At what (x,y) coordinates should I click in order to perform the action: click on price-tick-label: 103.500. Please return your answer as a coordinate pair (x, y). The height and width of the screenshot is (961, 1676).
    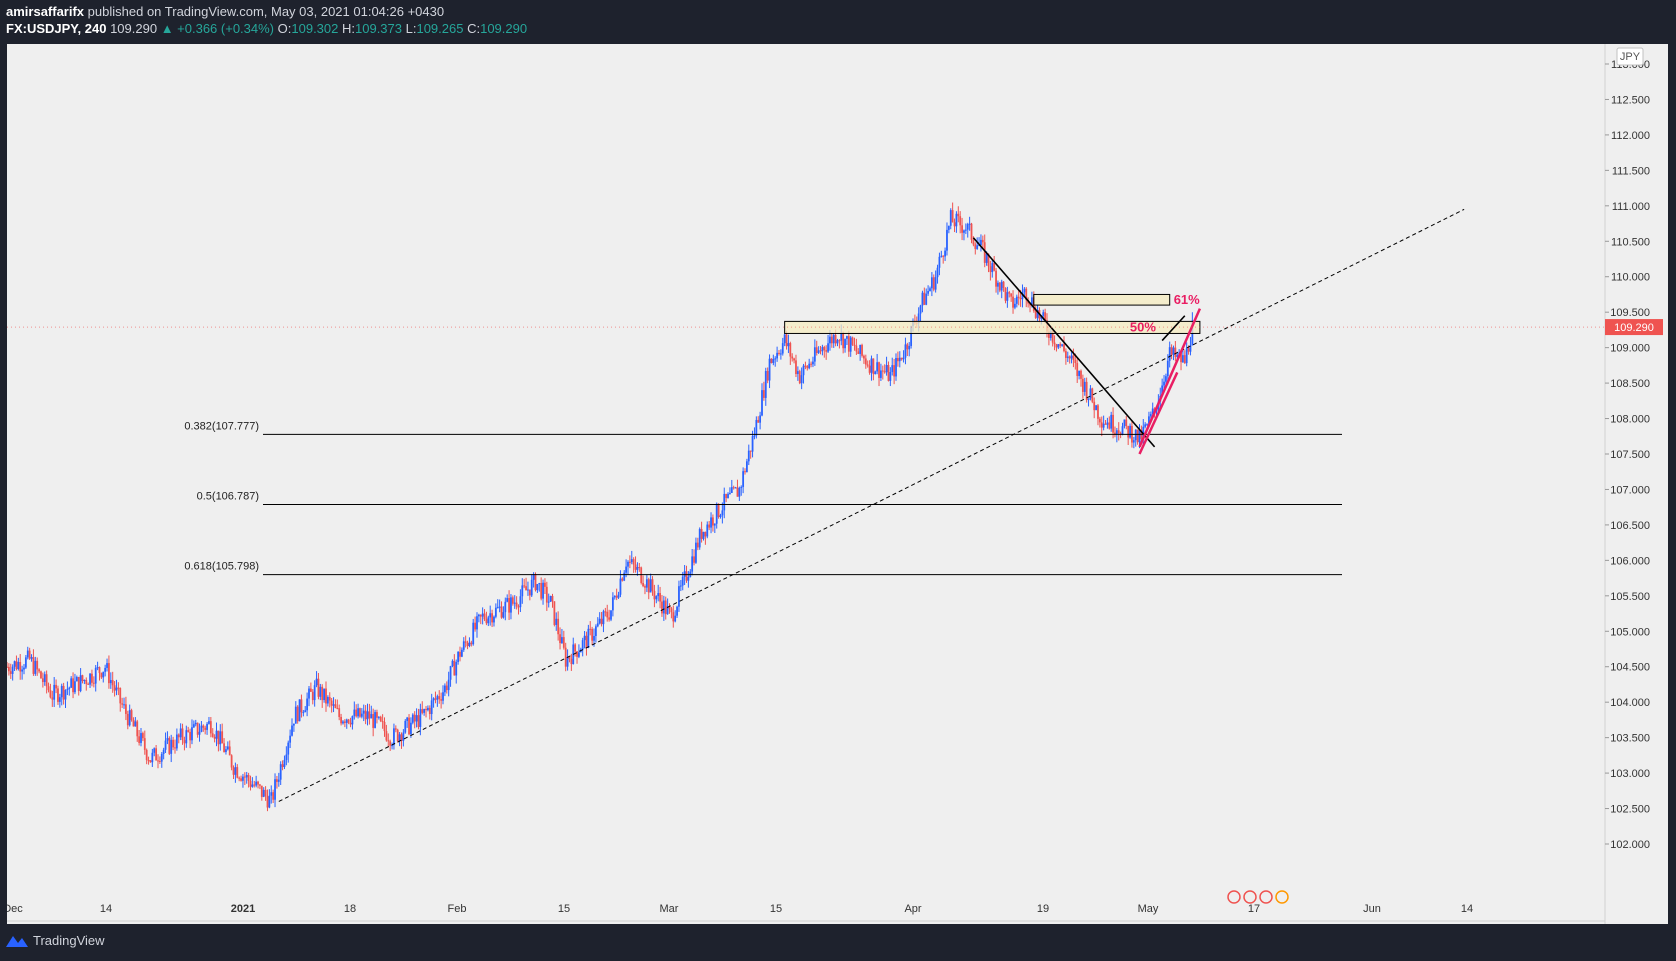
    Looking at the image, I should click on (1630, 739).